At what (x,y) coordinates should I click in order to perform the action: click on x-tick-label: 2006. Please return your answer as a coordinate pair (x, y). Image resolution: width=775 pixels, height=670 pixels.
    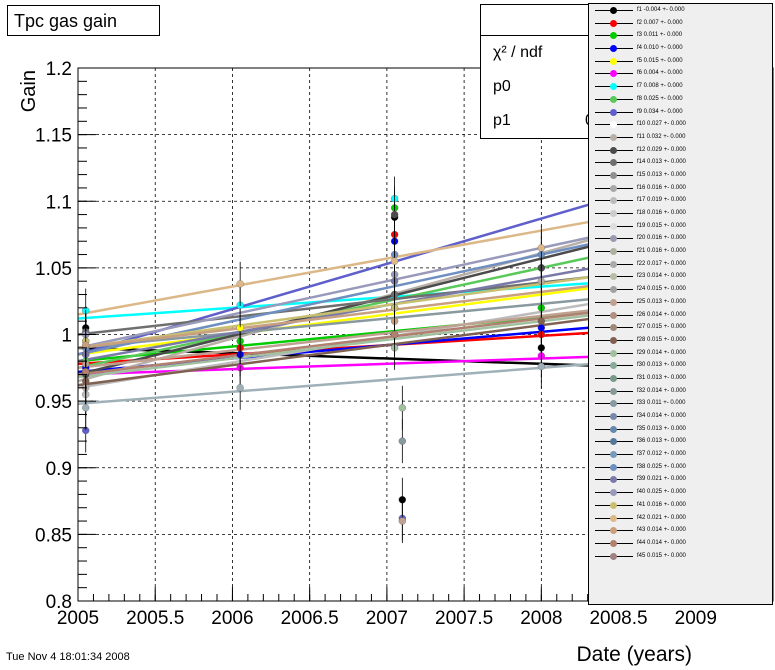
    Looking at the image, I should click on (232, 618).